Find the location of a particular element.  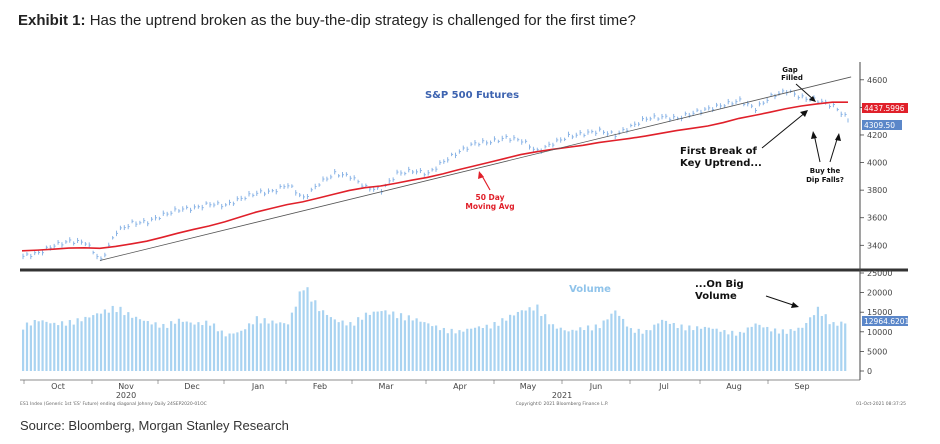

annotation-big-volume-1: ...On Big is located at coordinates (719, 284).